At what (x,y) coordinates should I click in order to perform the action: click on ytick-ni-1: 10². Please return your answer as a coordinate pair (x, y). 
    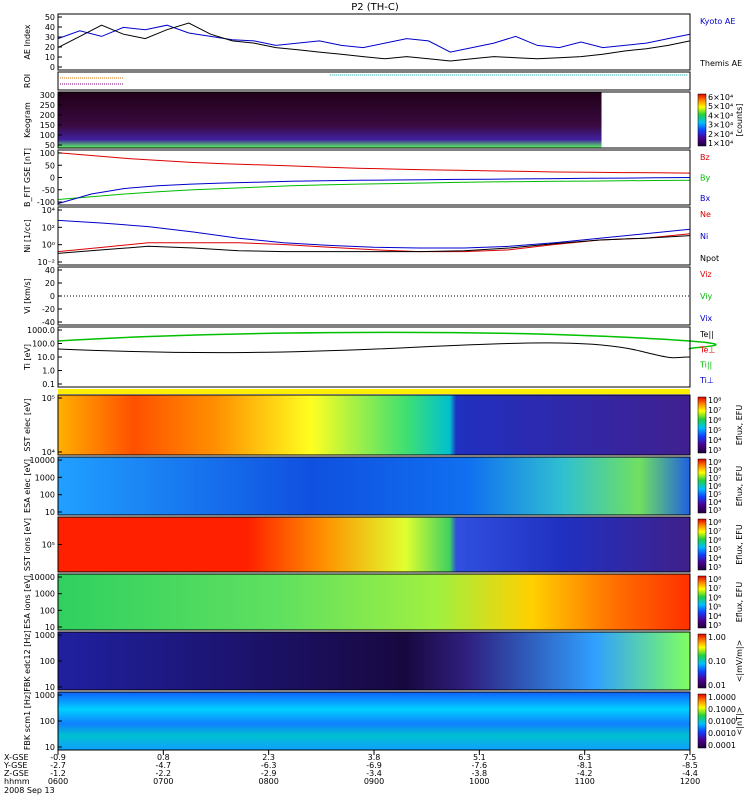
    Looking at the image, I should click on (48, 227).